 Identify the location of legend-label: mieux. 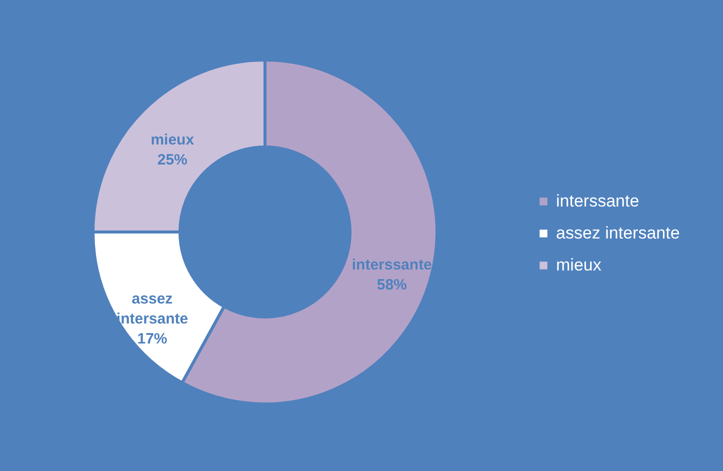
(579, 265).